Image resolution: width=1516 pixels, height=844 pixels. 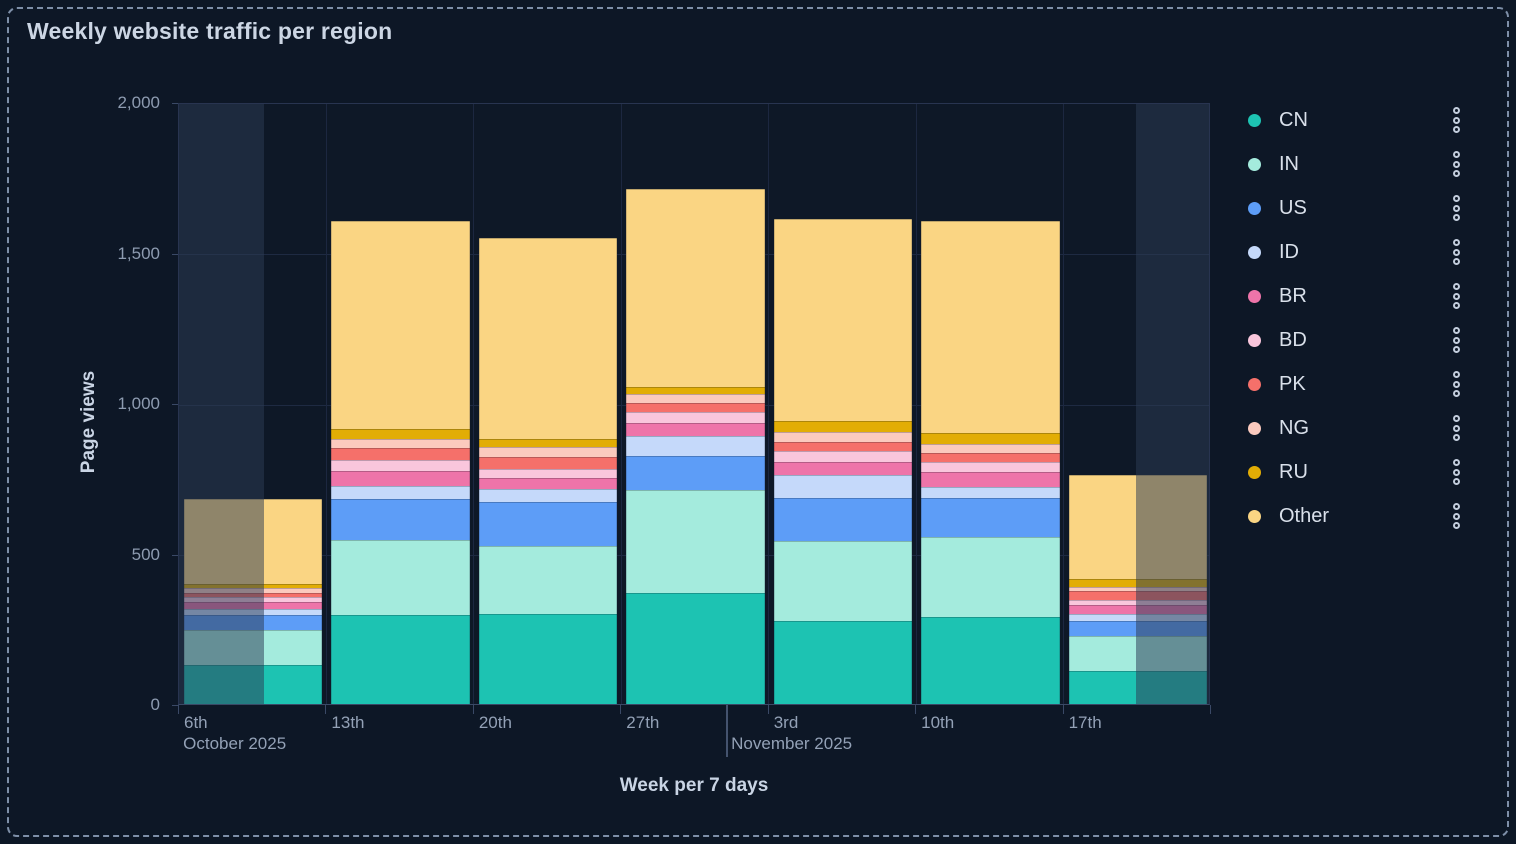 What do you see at coordinates (222, 404) in the screenshot?
I see `dimmed-range-band` at bounding box center [222, 404].